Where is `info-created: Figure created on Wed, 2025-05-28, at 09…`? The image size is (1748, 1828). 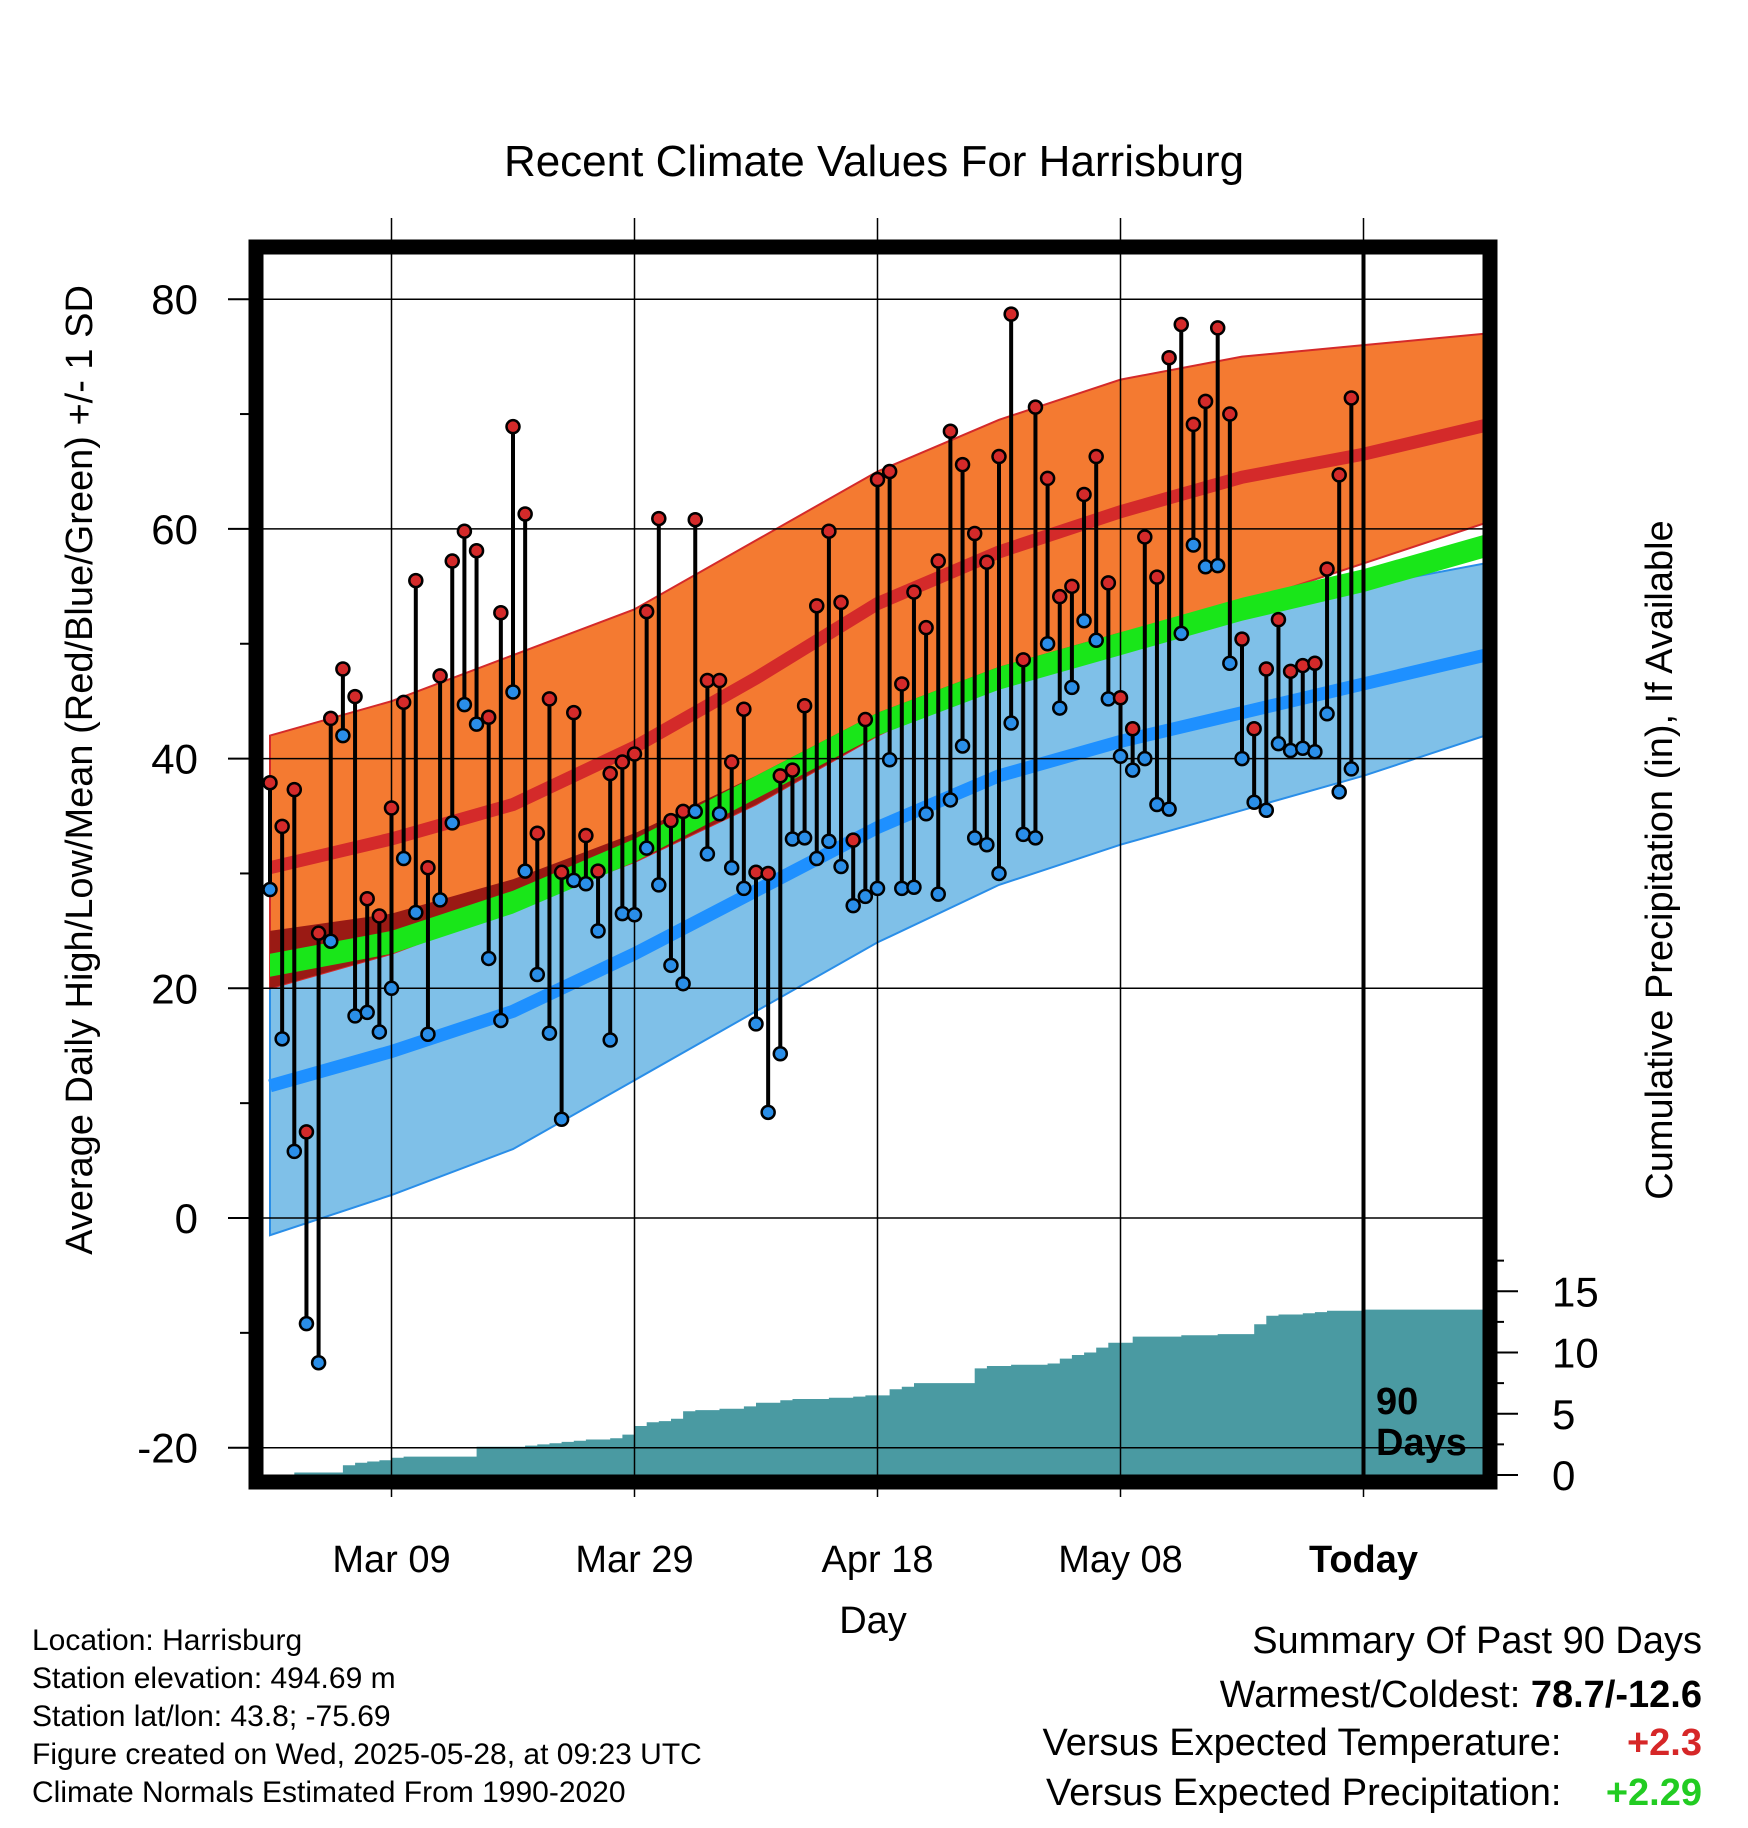 info-created: Figure created on Wed, 2025-05-28, at 09… is located at coordinates (367, 1754).